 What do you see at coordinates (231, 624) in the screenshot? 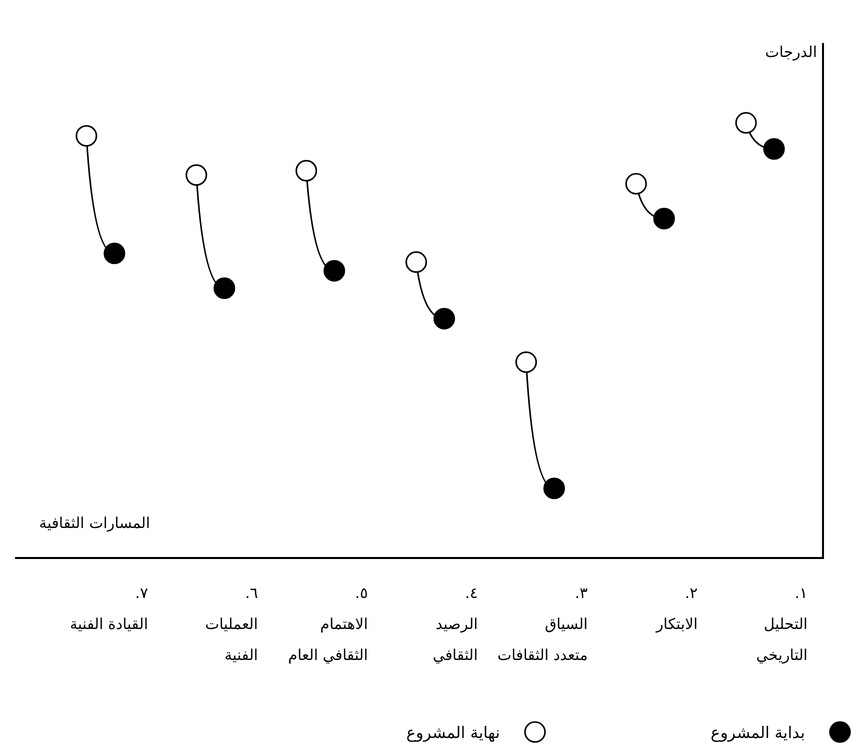
I see `x-tick-label: ٦. العمليات الفنية` at bounding box center [231, 624].